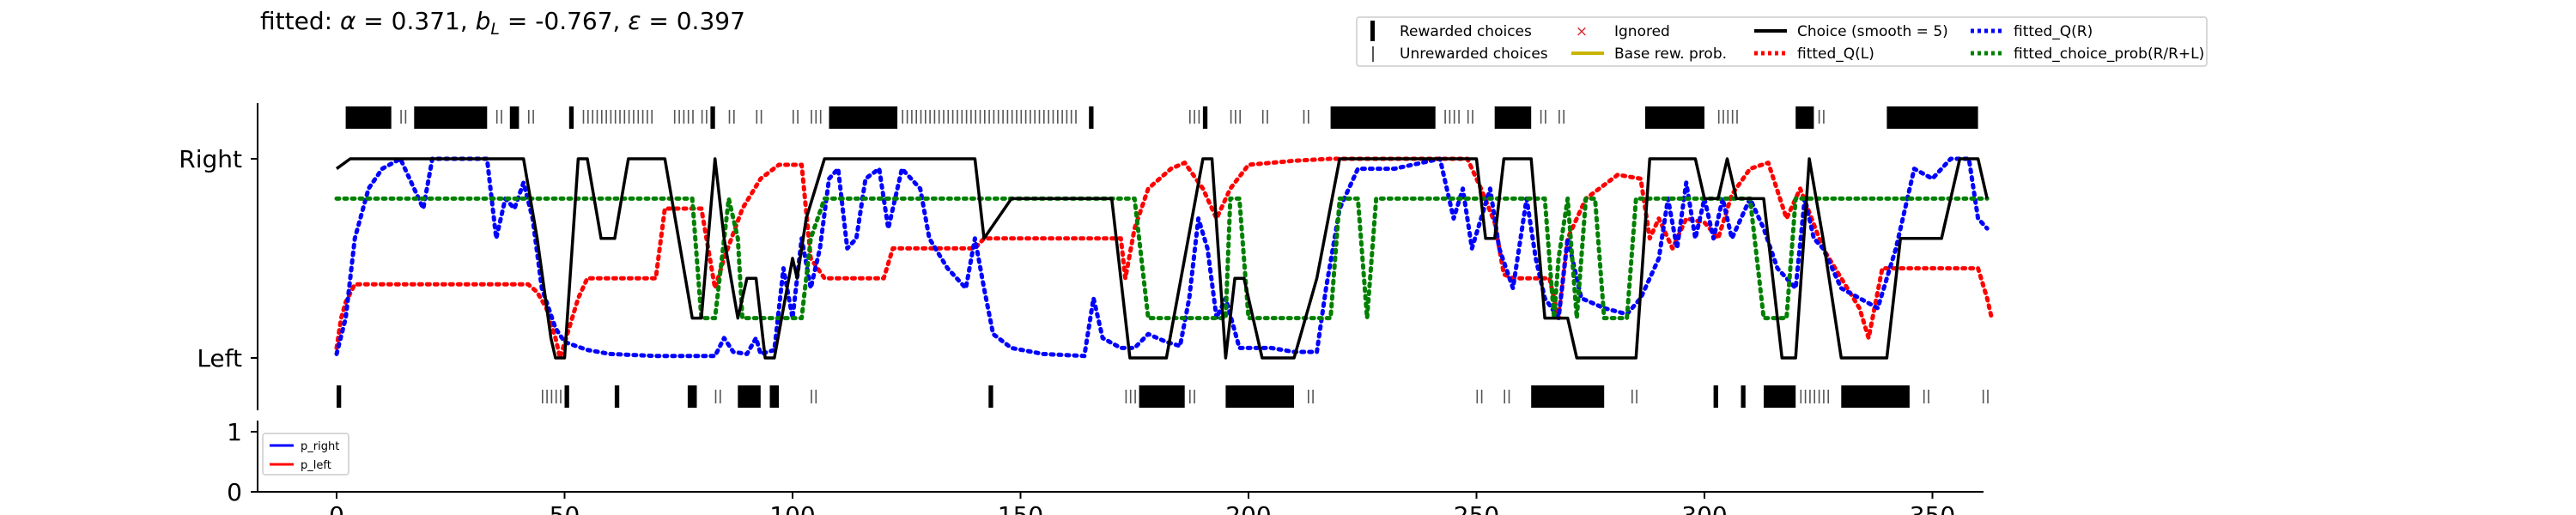 This screenshot has width=2576, height=515. I want to click on x-tick-label: 250, so click(1477, 508).